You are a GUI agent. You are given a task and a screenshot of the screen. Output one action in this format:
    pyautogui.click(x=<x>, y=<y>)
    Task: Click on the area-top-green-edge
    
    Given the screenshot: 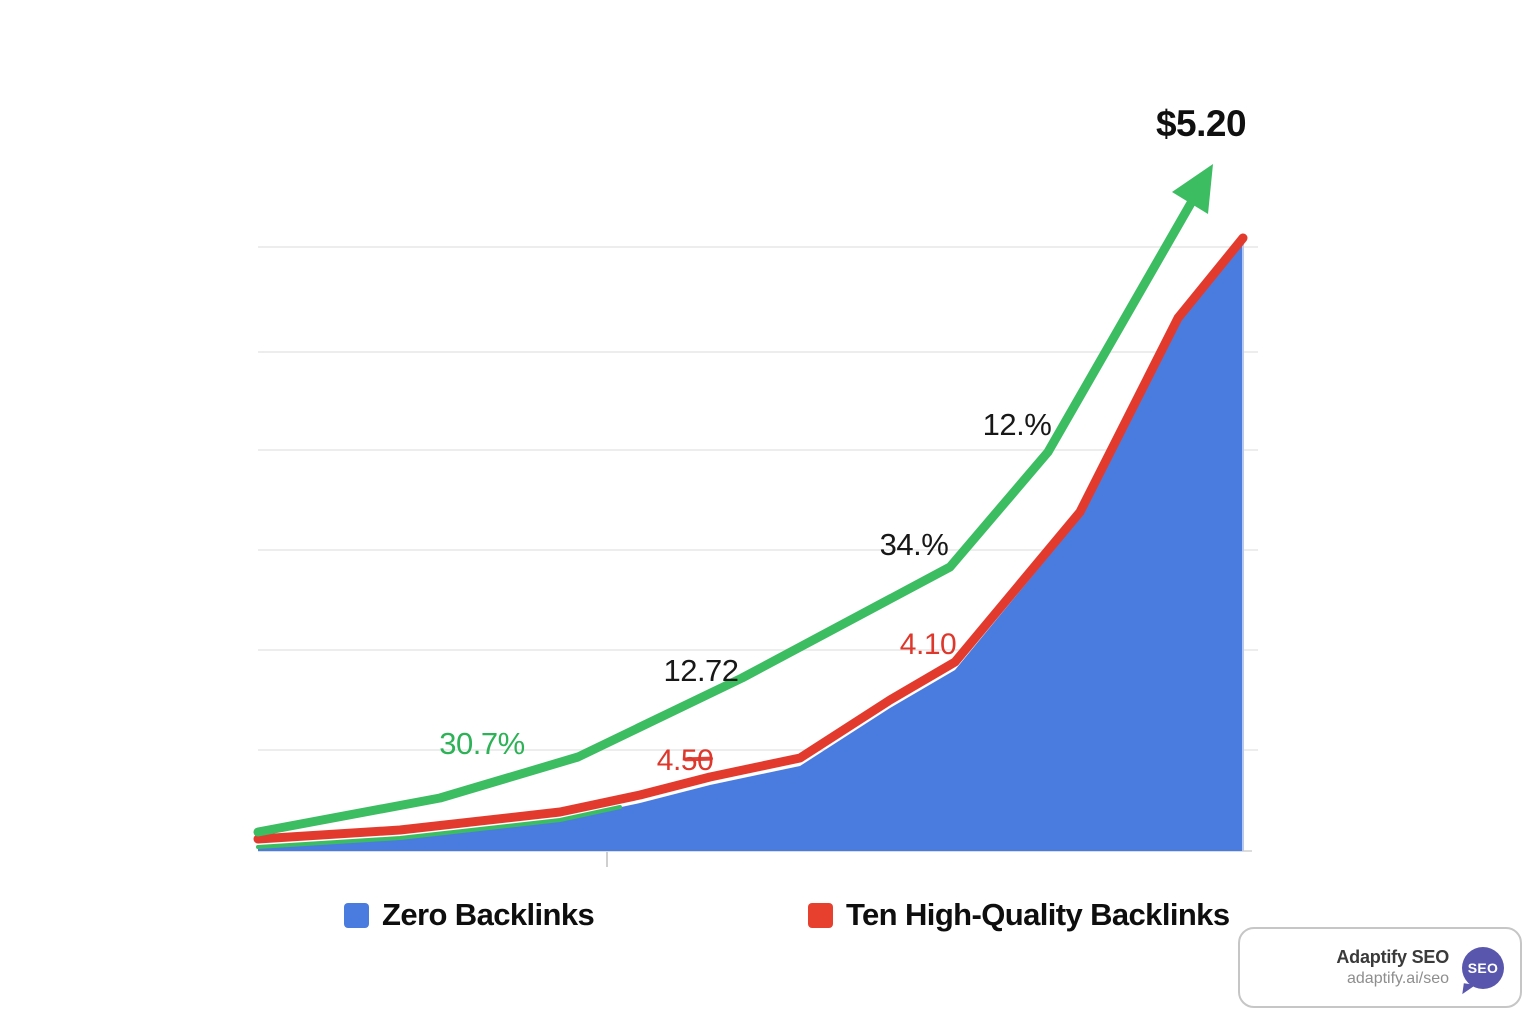 What is the action you would take?
    pyautogui.click(x=439, y=827)
    